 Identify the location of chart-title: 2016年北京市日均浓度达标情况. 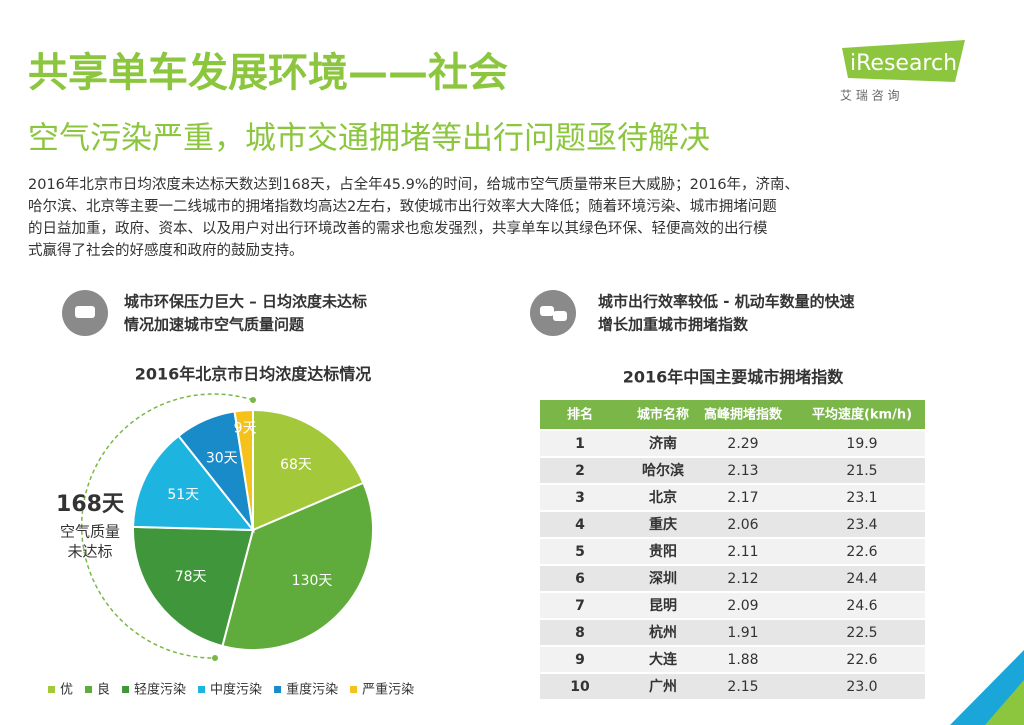
(253, 374).